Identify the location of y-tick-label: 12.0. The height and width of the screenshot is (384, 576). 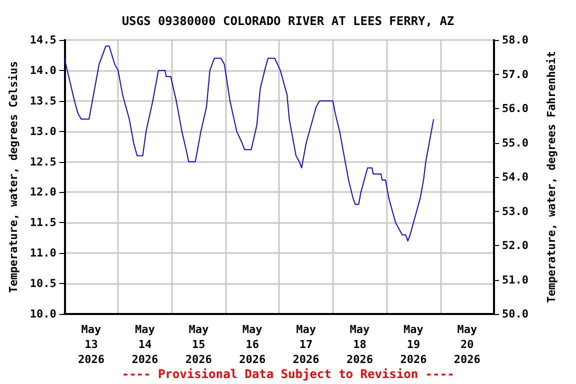
(43, 192).